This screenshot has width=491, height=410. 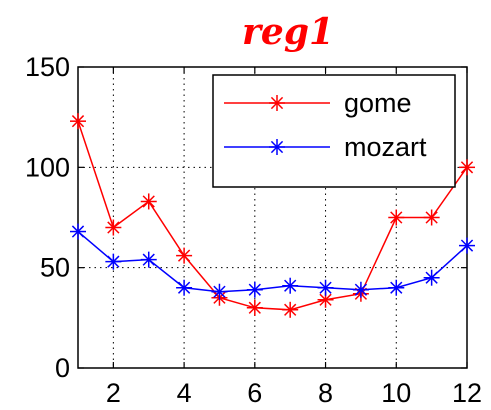 I want to click on legend-marker-gome, so click(x=277, y=103).